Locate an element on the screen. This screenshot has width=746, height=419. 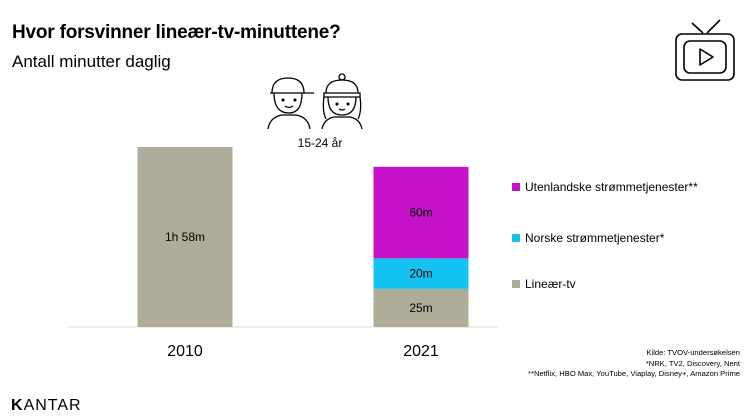
category-label-2010: 2010 is located at coordinates (185, 351).